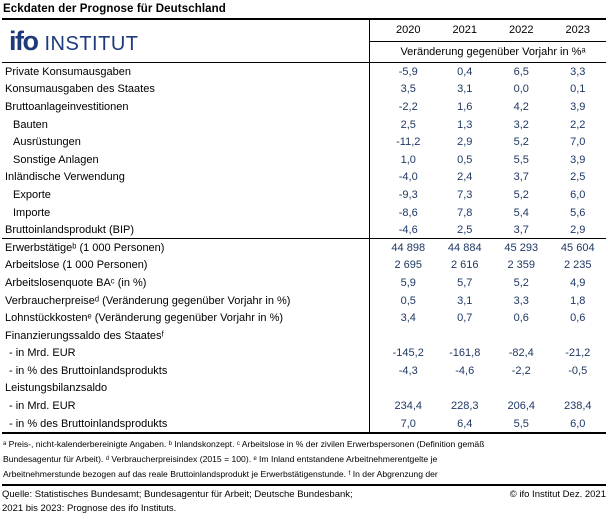 Image resolution: width=608 pixels, height=519 pixels. I want to click on table-row: Exporte -9,3 7,3 5,2 6,0, so click(304, 195).